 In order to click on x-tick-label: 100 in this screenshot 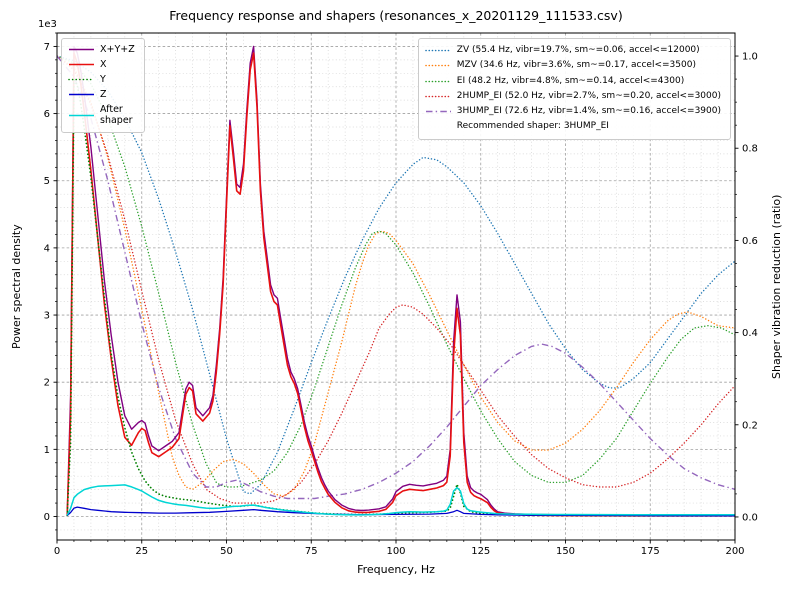, I will do `click(395, 551)`.